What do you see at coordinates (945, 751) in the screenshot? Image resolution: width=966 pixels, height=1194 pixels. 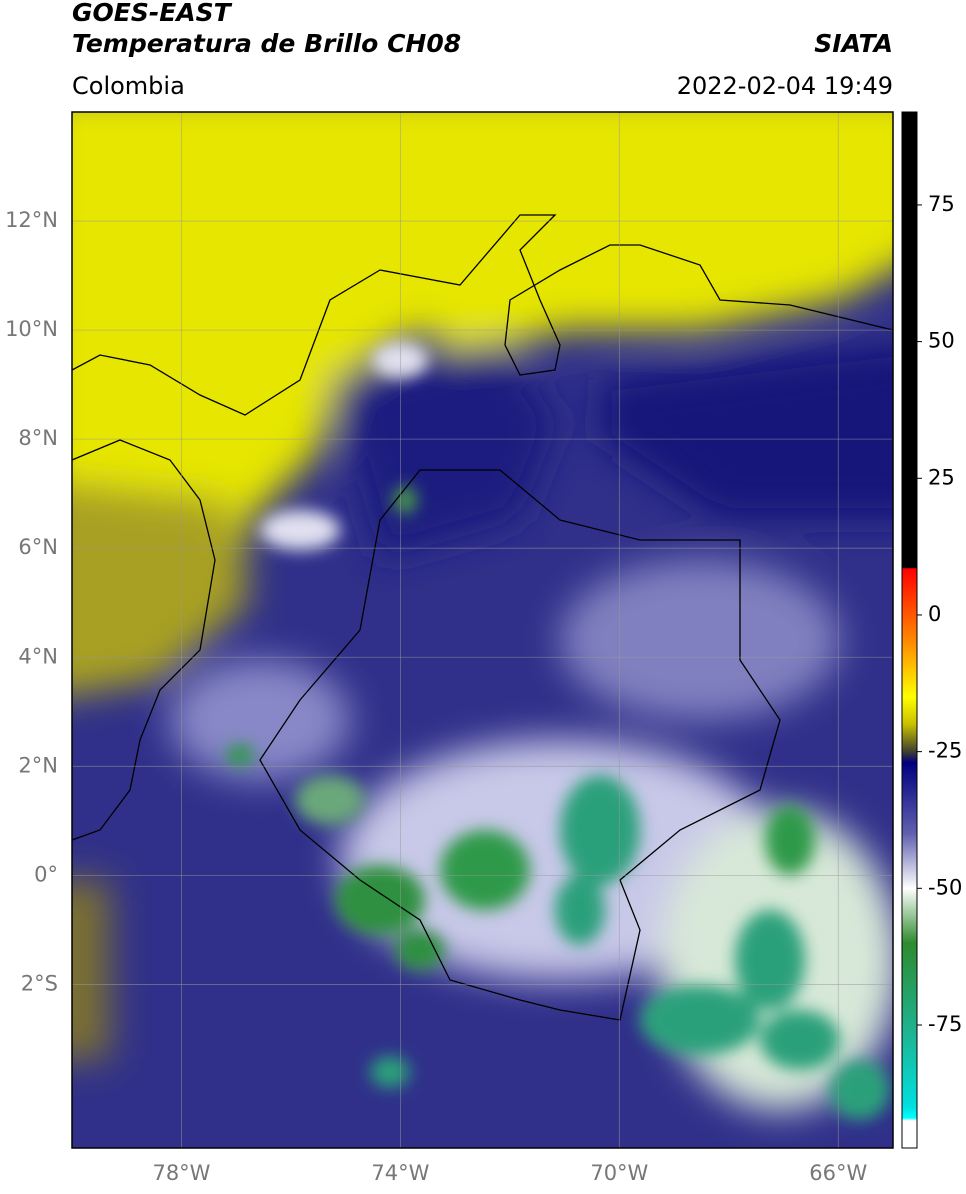 I see `colorbar-tick-label: -25` at bounding box center [945, 751].